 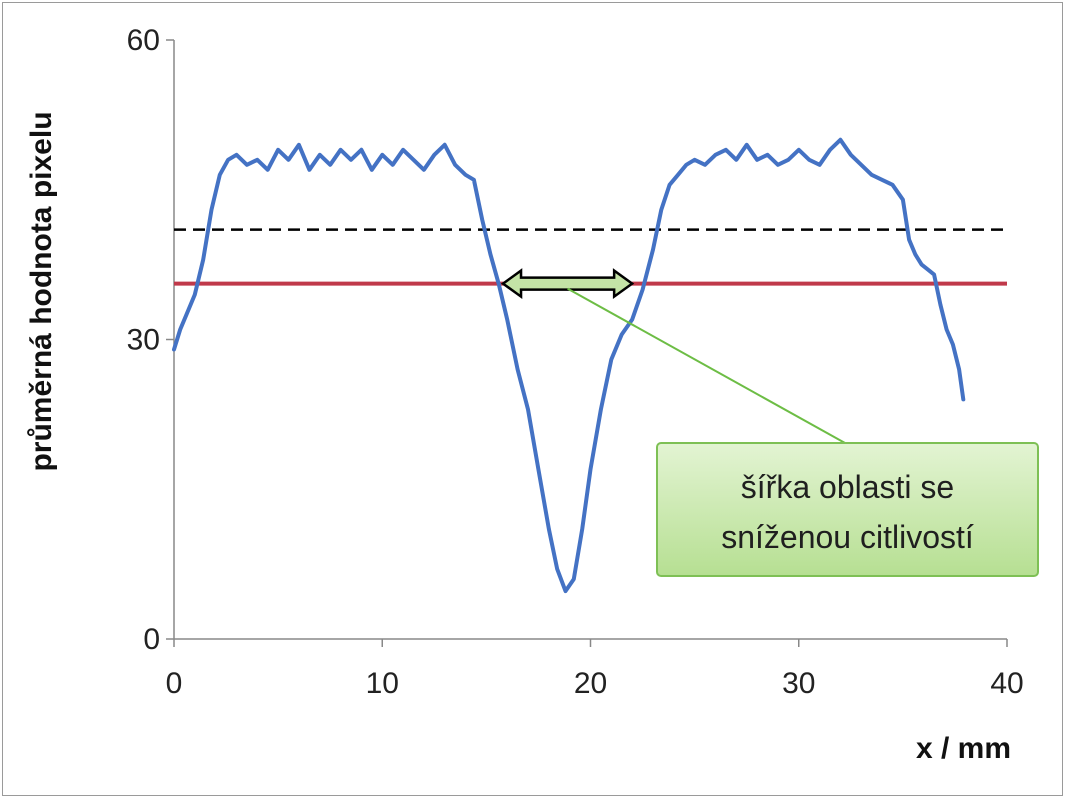 What do you see at coordinates (174, 683) in the screenshot?
I see `x-tick-label: 0` at bounding box center [174, 683].